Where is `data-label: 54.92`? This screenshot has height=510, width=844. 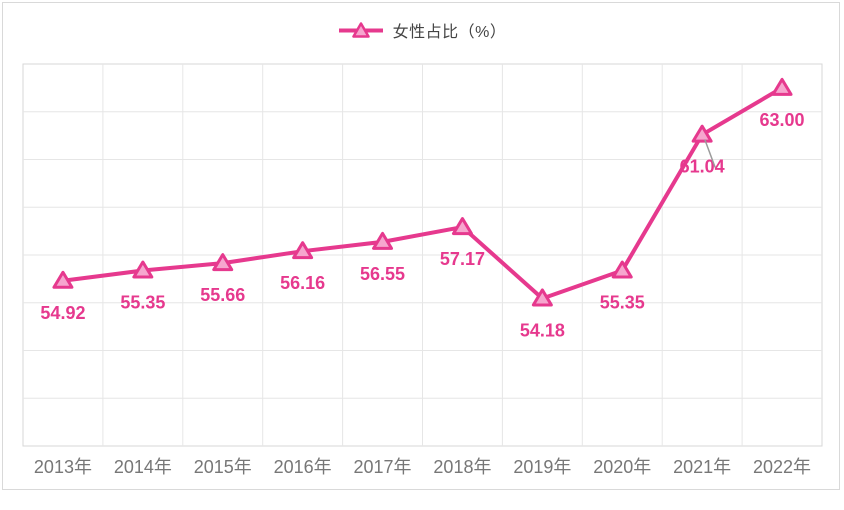
data-label: 54.92 is located at coordinates (62, 313).